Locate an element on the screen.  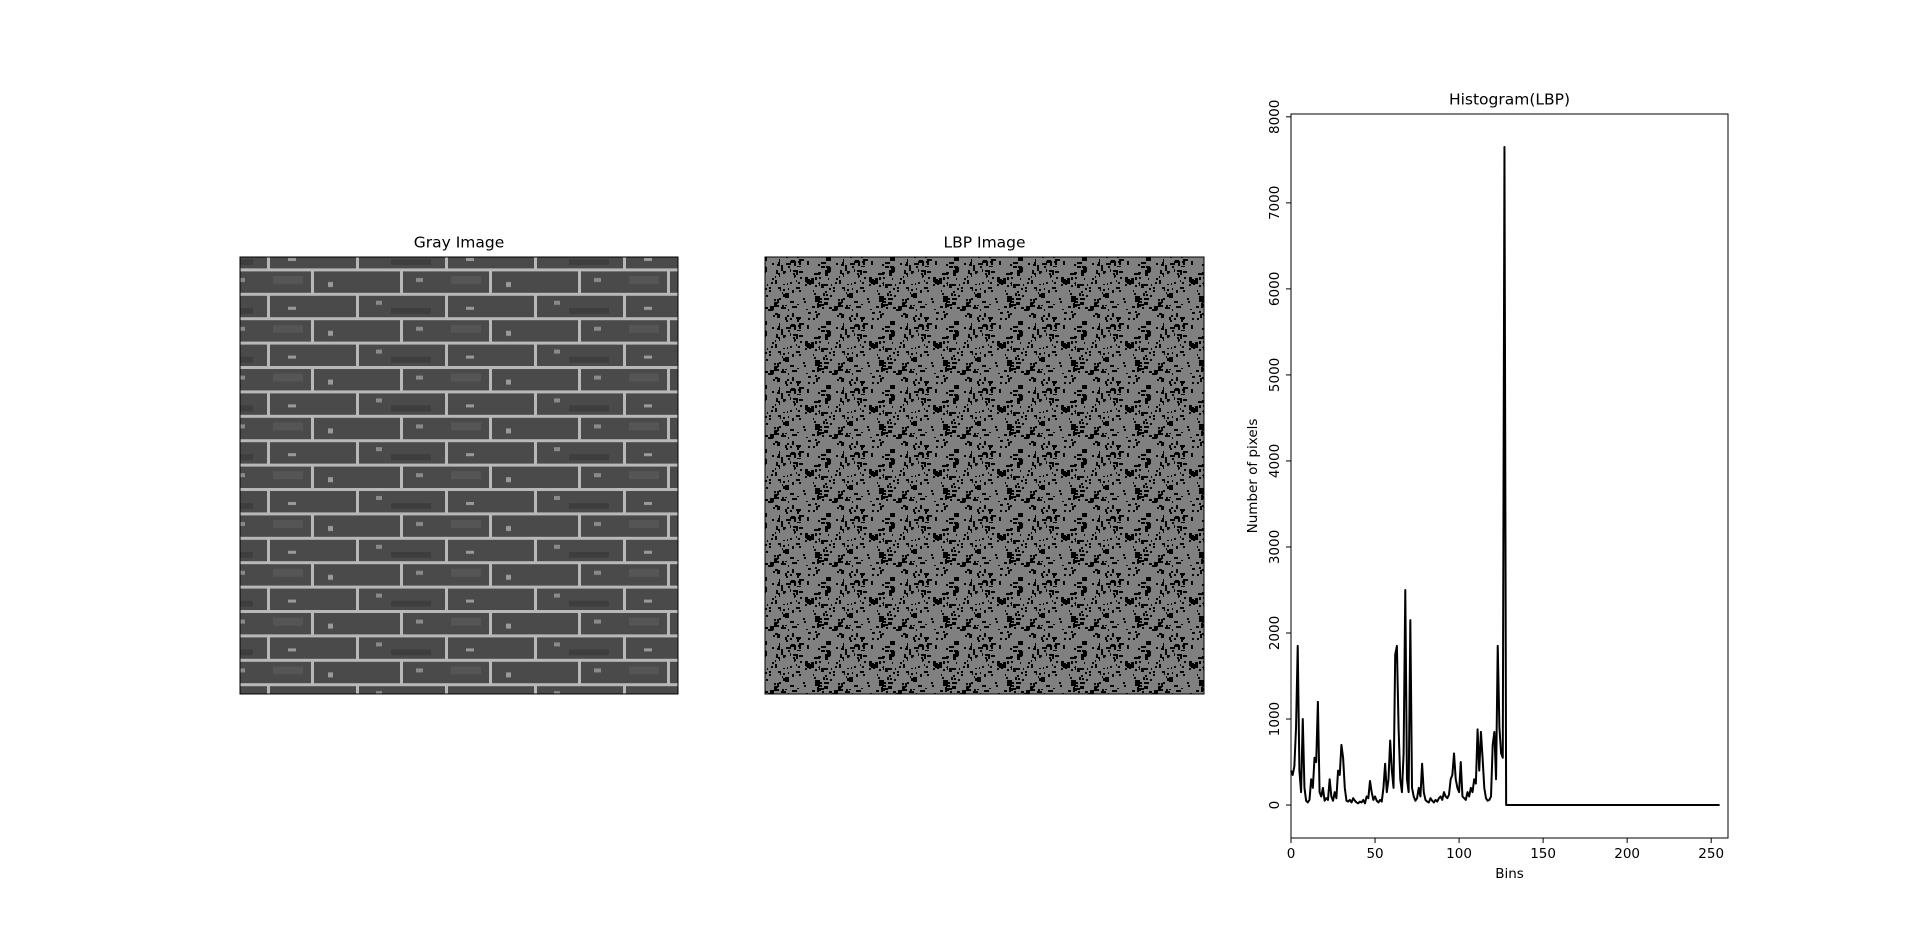
y-tick-label: 0 is located at coordinates (1275, 805).